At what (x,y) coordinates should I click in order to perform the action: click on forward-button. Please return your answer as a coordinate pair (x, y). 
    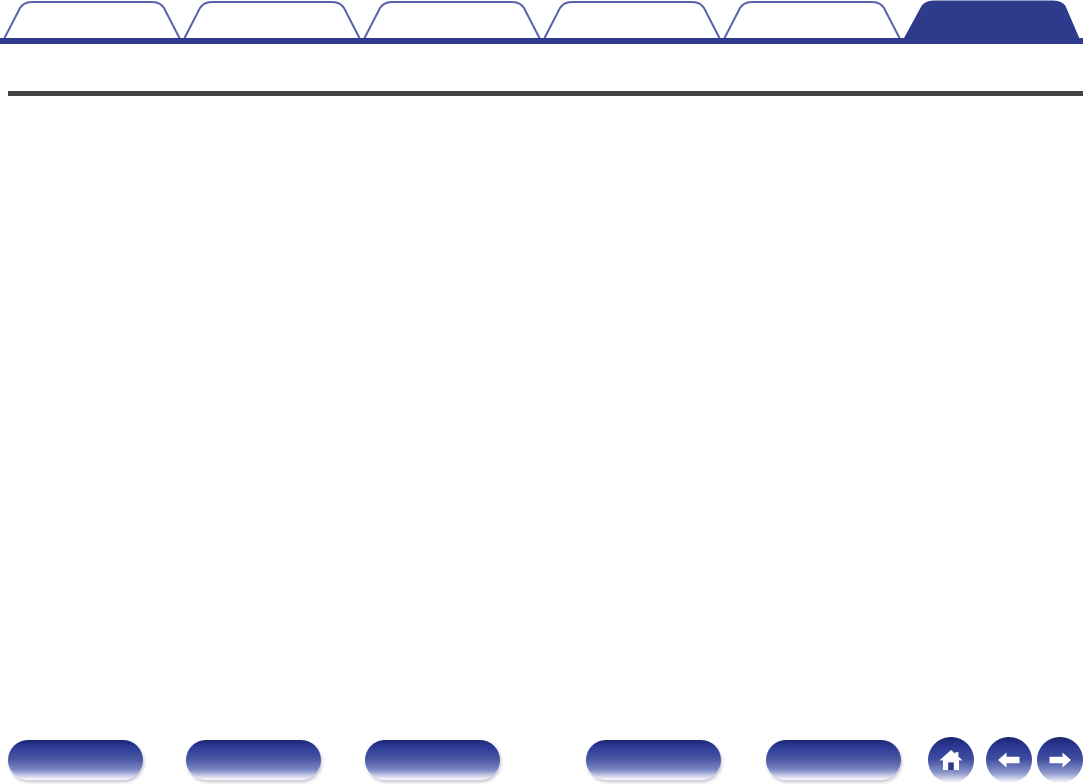
    Looking at the image, I should click on (1060, 760).